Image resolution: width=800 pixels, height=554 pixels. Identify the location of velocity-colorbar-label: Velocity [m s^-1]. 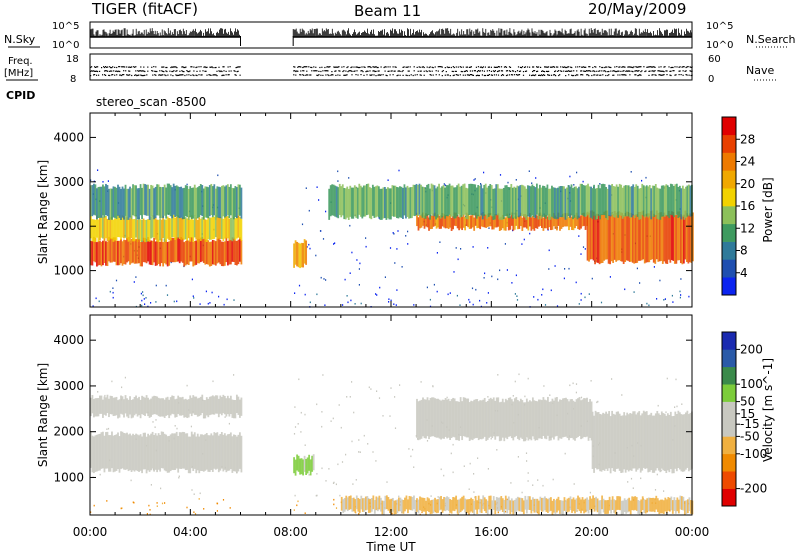
(768, 410).